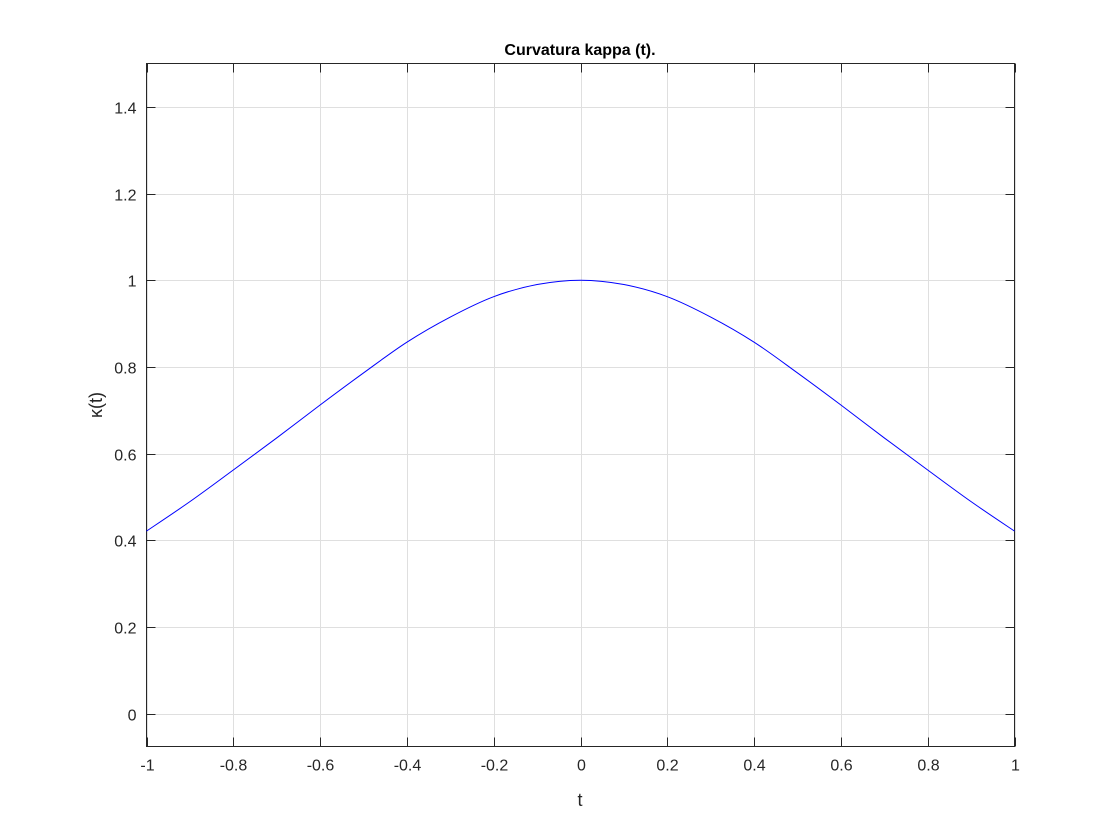 Image resolution: width=1120 pixels, height=840 pixels. Describe the element at coordinates (667, 766) in the screenshot. I see `x-tick-label: 0.2` at that location.